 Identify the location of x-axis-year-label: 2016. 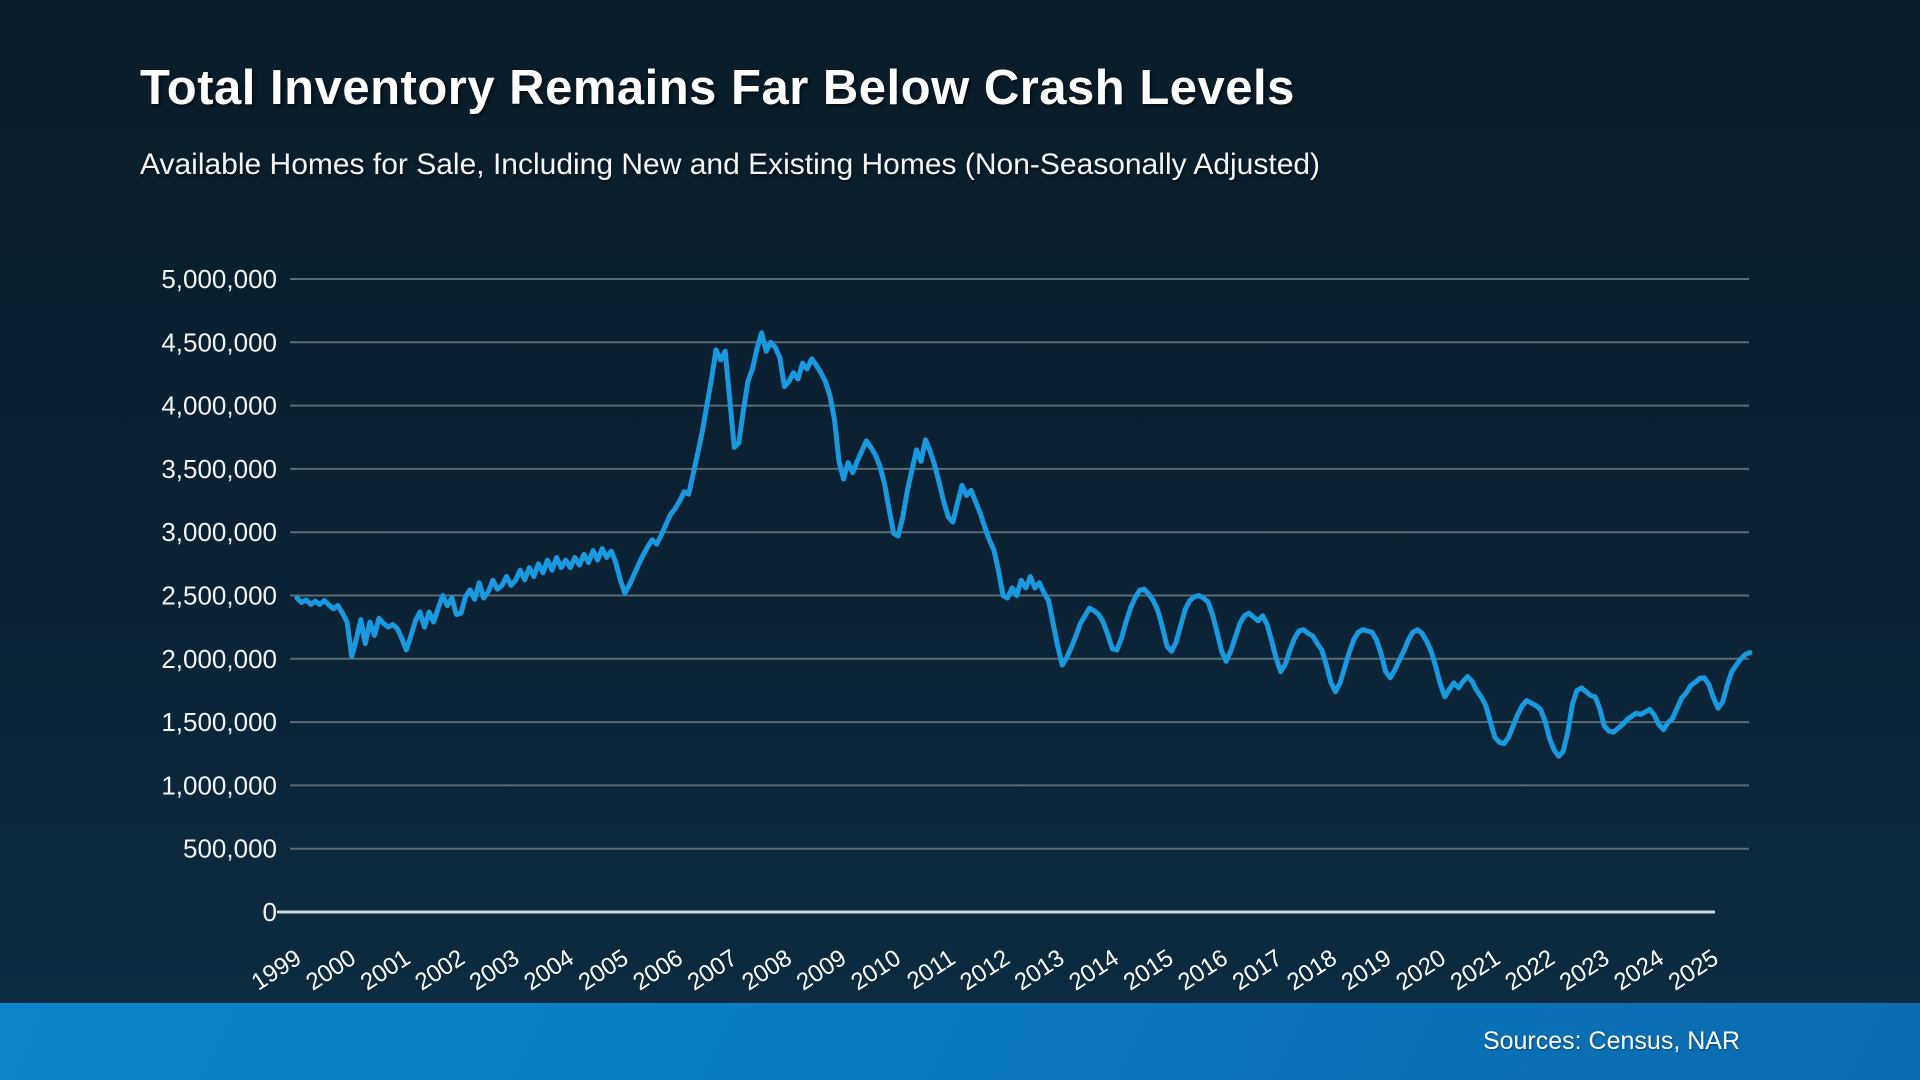
(1202, 970).